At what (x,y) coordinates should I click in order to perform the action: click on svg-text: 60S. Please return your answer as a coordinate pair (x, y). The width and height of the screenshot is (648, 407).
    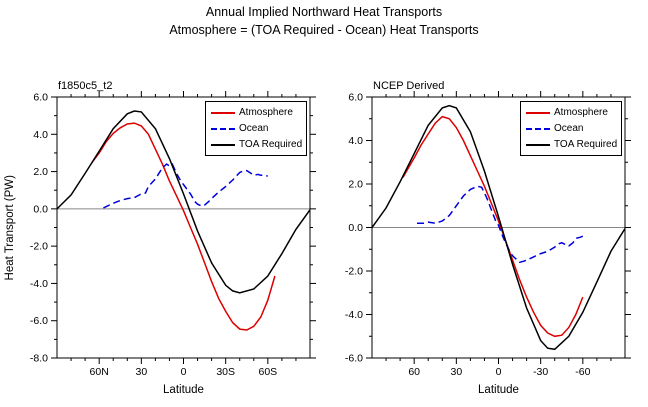
    Looking at the image, I should click on (267, 372).